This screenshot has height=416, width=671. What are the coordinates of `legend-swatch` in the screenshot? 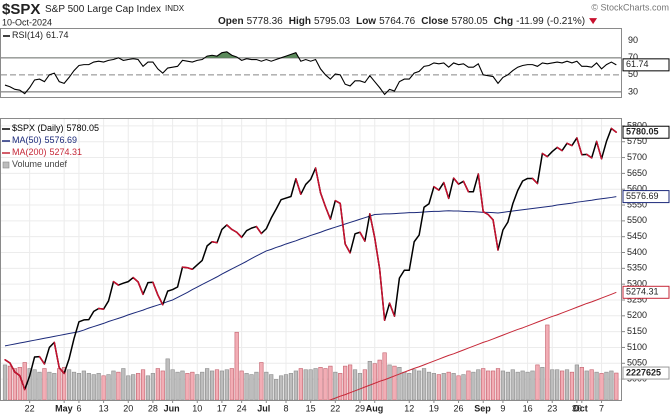 It's located at (6, 165).